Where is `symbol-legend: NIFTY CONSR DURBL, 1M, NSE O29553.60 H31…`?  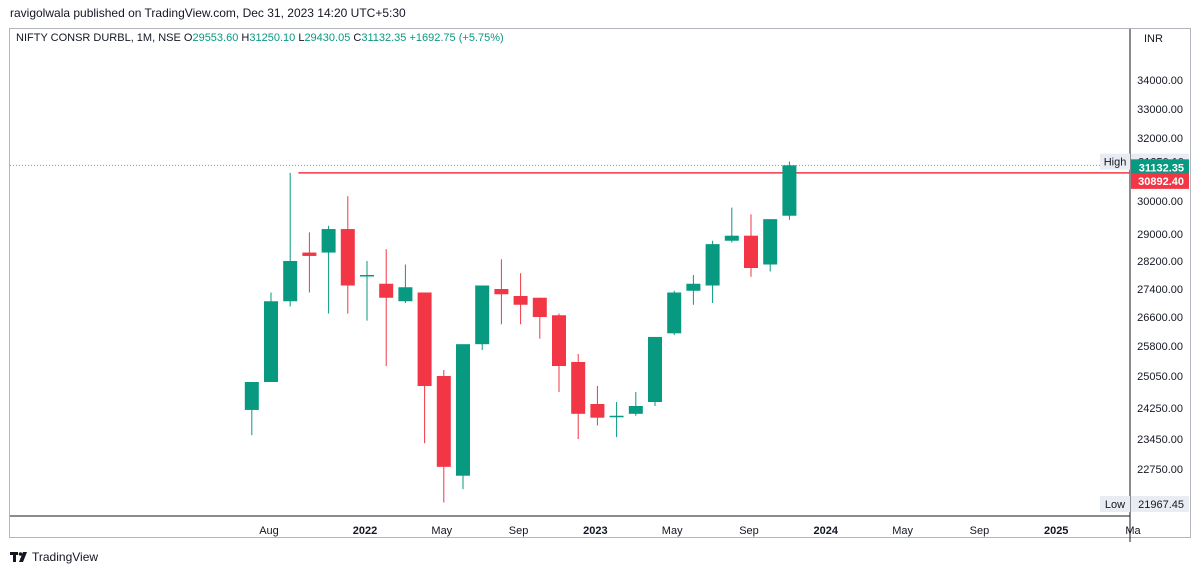
symbol-legend: NIFTY CONSR DURBL, 1M, NSE O29553.60 H31… is located at coordinates (260, 38).